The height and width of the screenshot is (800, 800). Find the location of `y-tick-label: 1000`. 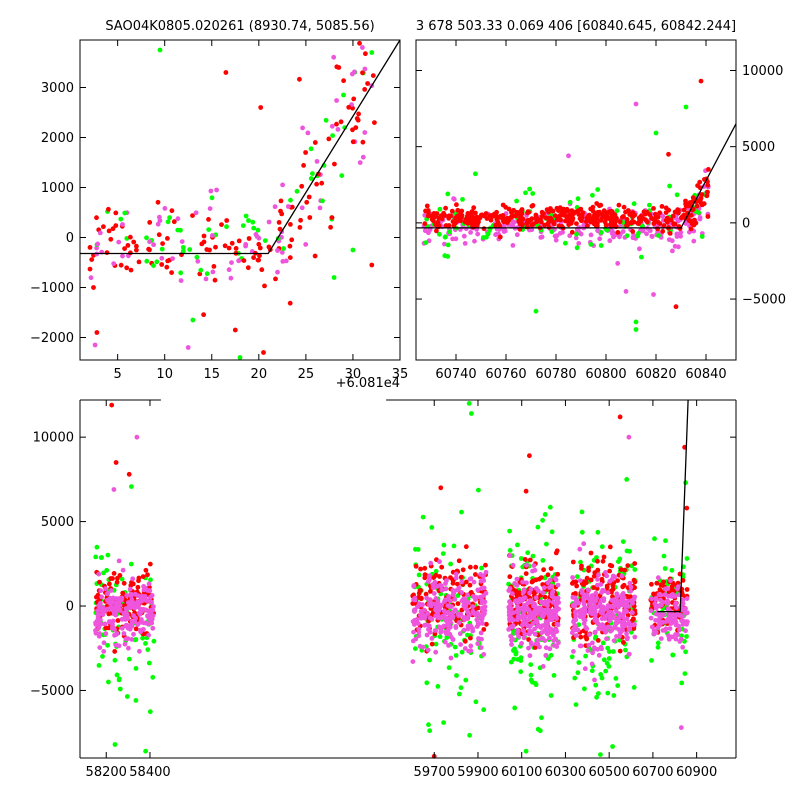

y-tick-label: 1000 is located at coordinates (57, 188).